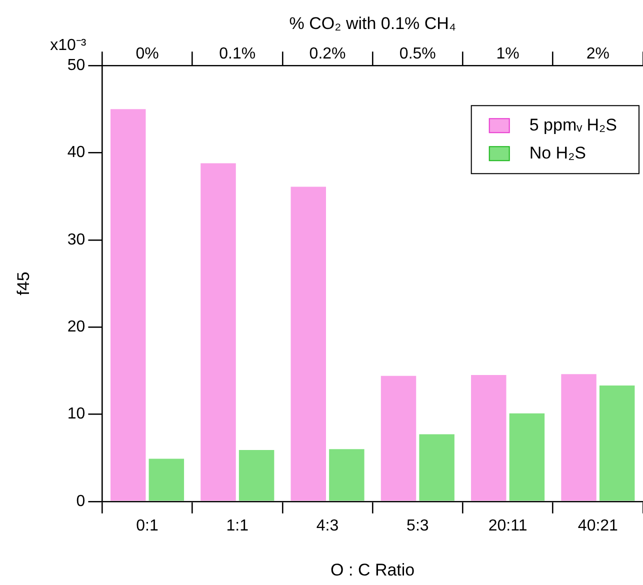 Image resolution: width=643 pixels, height=585 pixels. Describe the element at coordinates (598, 53) in the screenshot. I see `text: 2%` at that location.